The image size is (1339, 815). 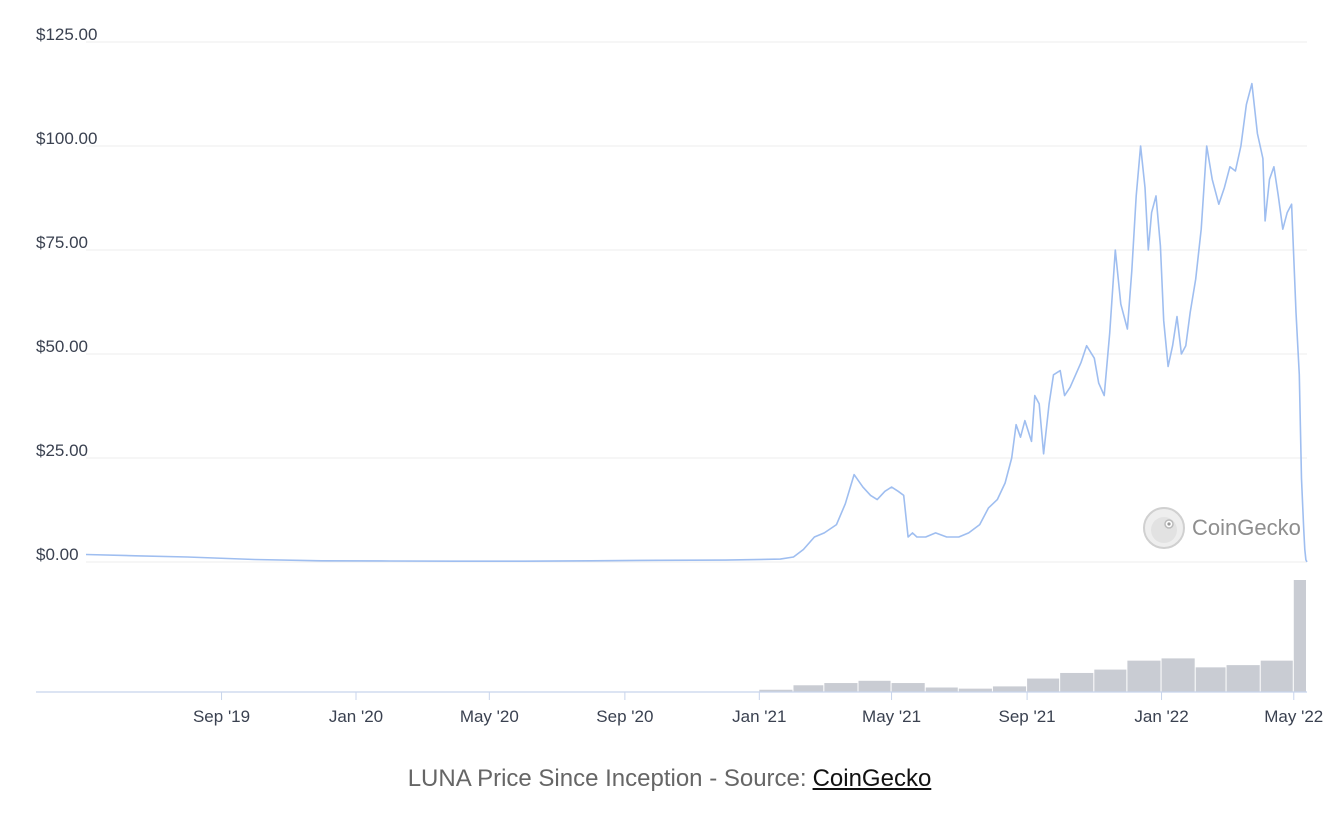 I want to click on x-tick-label: Jan '22, so click(x=1161, y=716).